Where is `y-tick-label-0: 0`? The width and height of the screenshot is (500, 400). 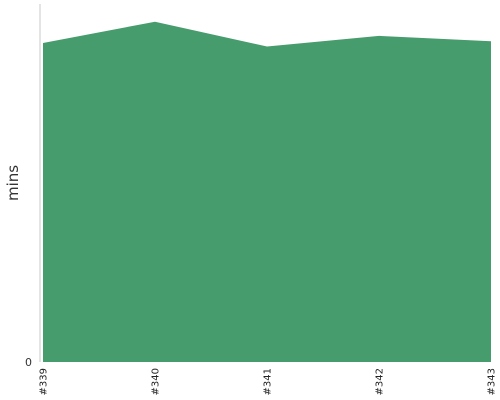
y-tick-label-0: 0 is located at coordinates (28, 362).